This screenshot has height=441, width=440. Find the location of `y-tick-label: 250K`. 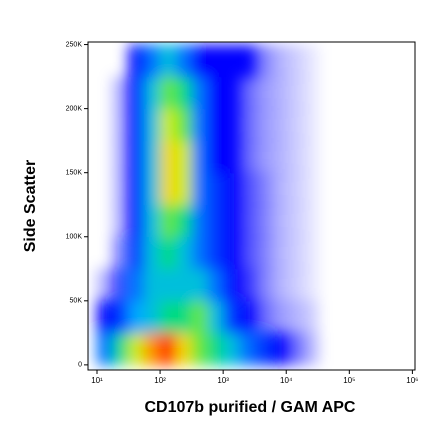

y-tick-label: 250K is located at coordinates (74, 44).